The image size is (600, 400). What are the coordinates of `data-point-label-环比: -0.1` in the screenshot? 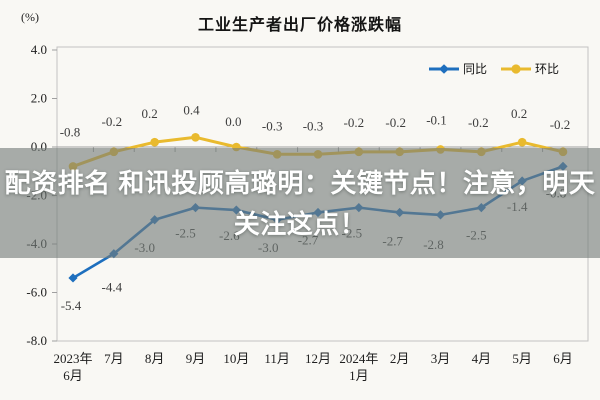 It's located at (436, 119).